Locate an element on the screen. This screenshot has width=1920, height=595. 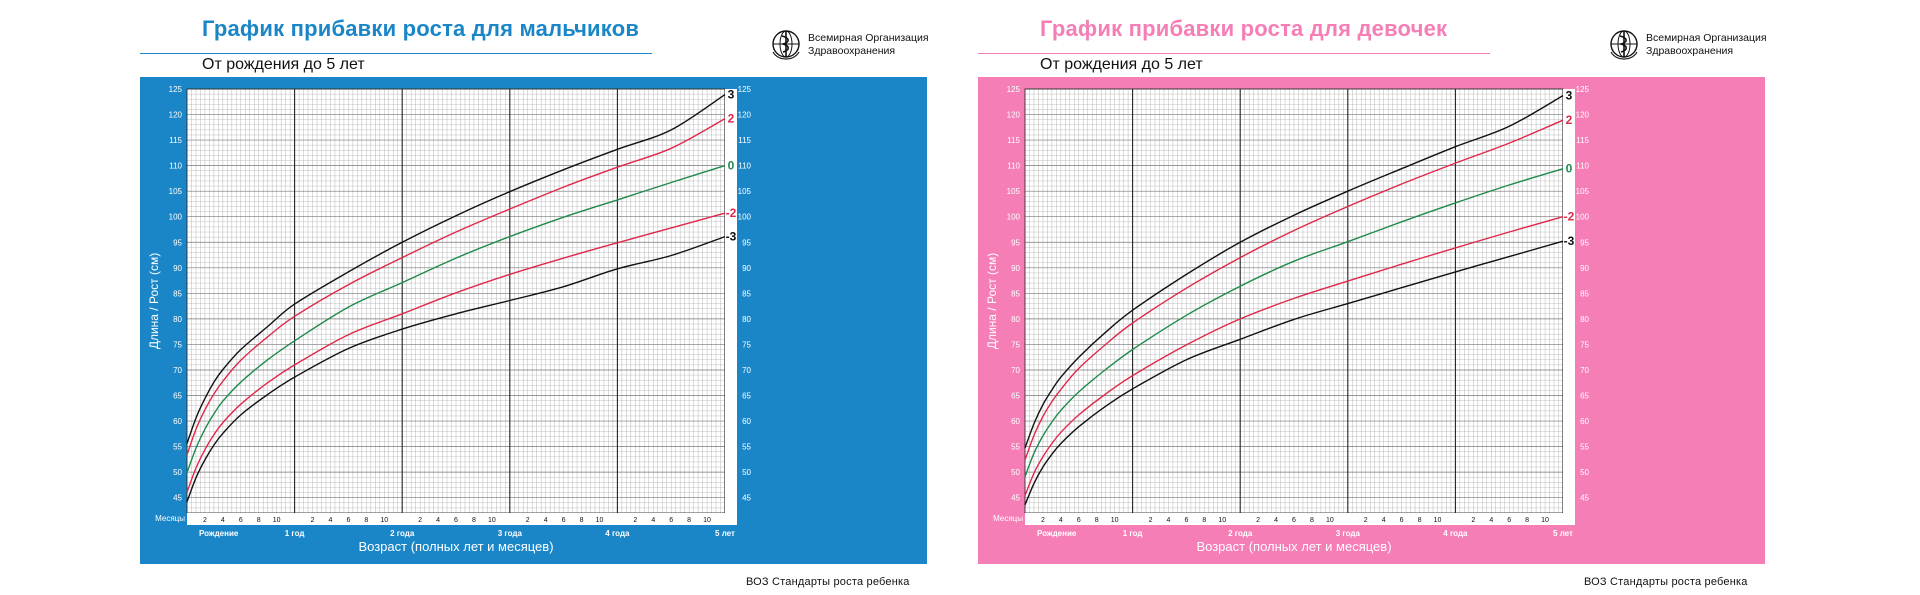
curve-sd-minus3 is located at coordinates (1294, 373).